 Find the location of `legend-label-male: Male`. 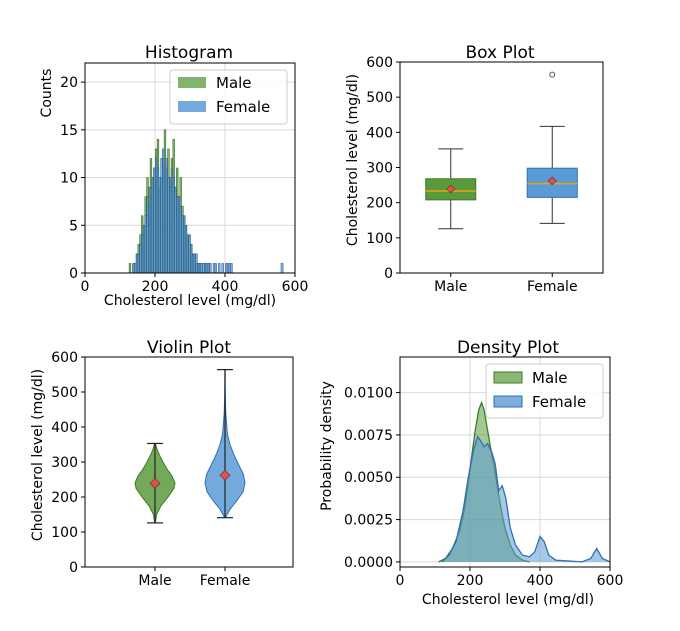

legend-label-male: Male is located at coordinates (234, 83).